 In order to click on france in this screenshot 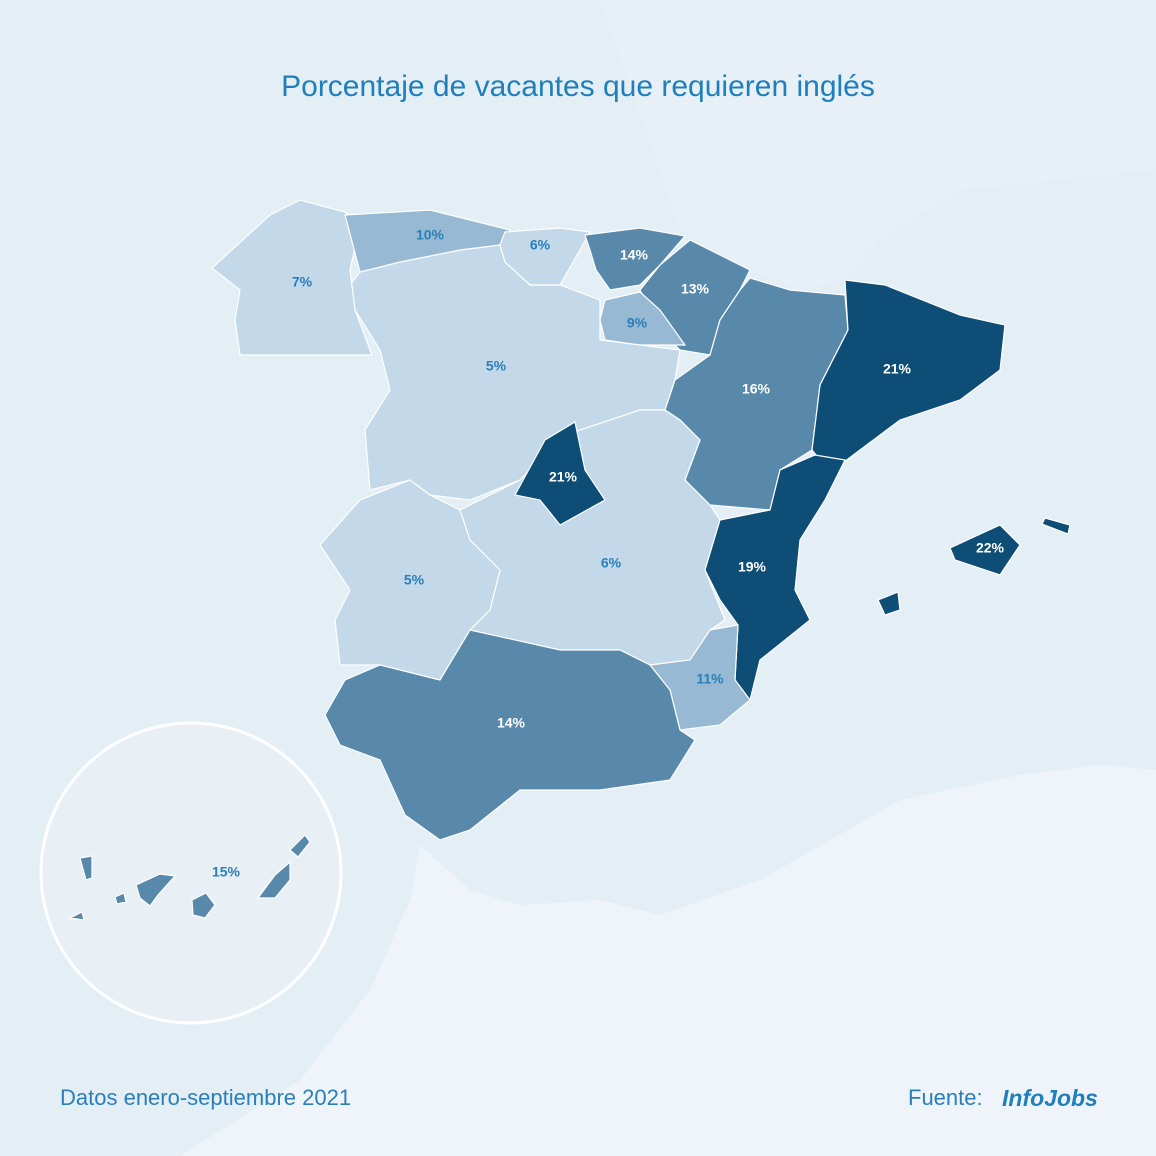, I will do `click(878, 145)`.